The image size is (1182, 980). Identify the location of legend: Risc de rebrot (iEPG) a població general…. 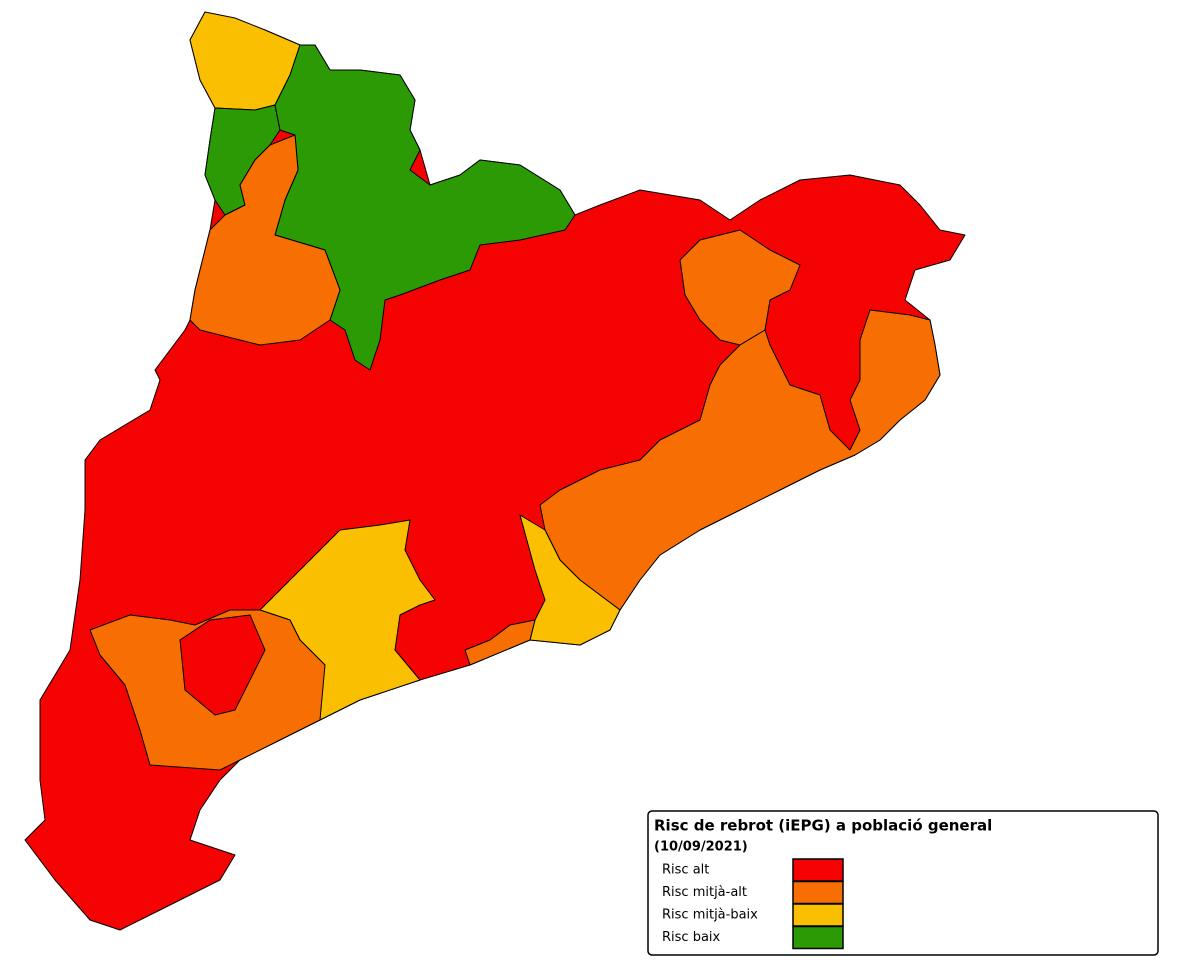
(903, 883).